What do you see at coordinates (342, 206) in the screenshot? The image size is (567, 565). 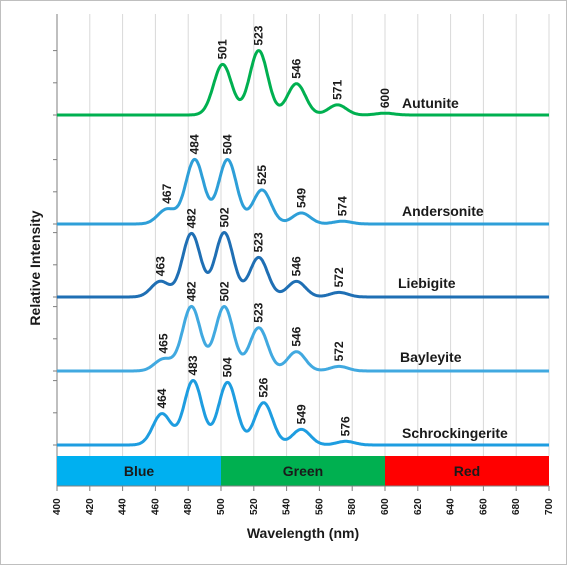 I see `peak-label: 574` at bounding box center [342, 206].